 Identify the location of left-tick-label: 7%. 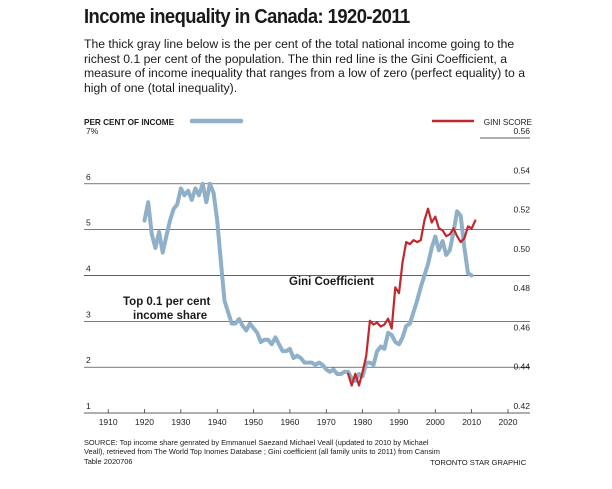
(92, 131).